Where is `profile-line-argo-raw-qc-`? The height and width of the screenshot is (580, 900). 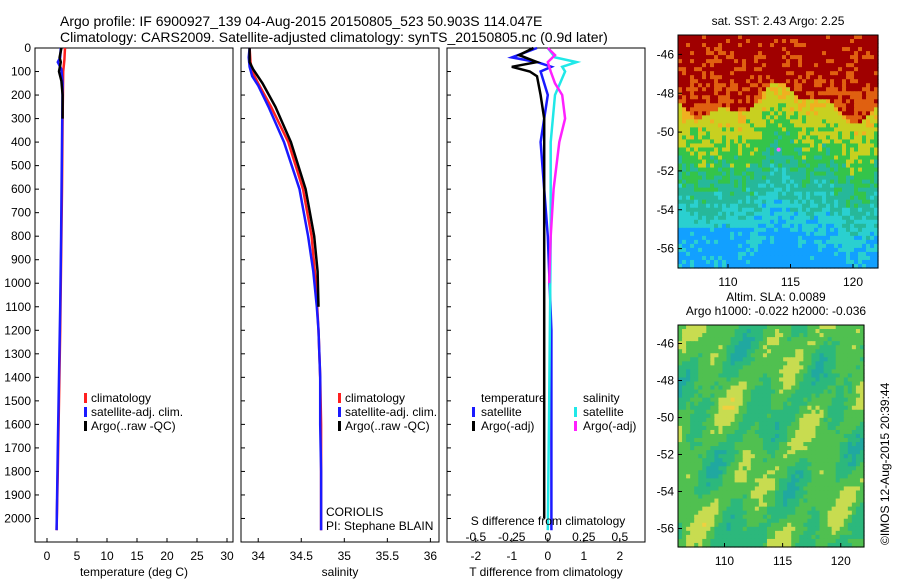 profile-line-argo-raw-qc- is located at coordinates (60, 83).